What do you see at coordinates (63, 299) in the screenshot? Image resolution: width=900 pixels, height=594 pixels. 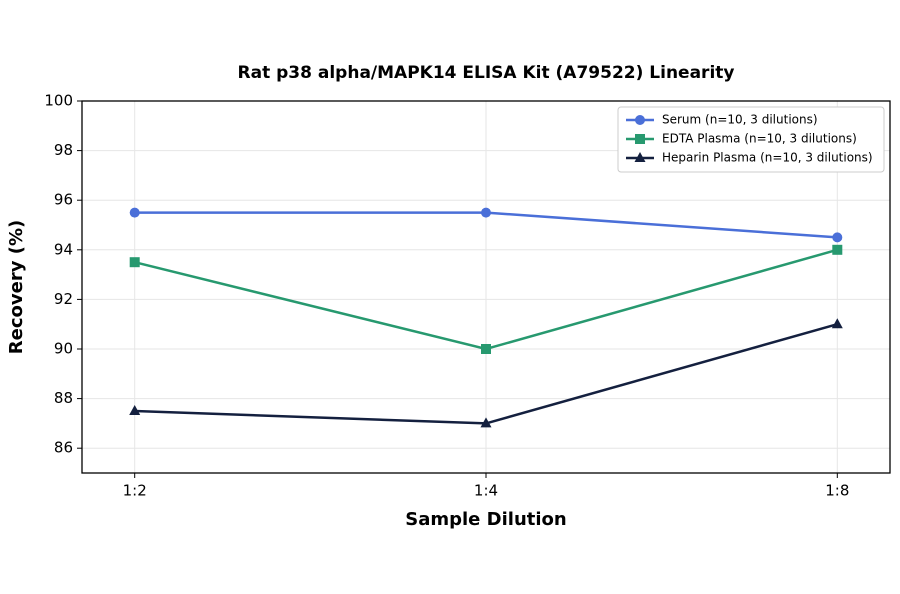 I see `y-tick-label: 92` at bounding box center [63, 299].